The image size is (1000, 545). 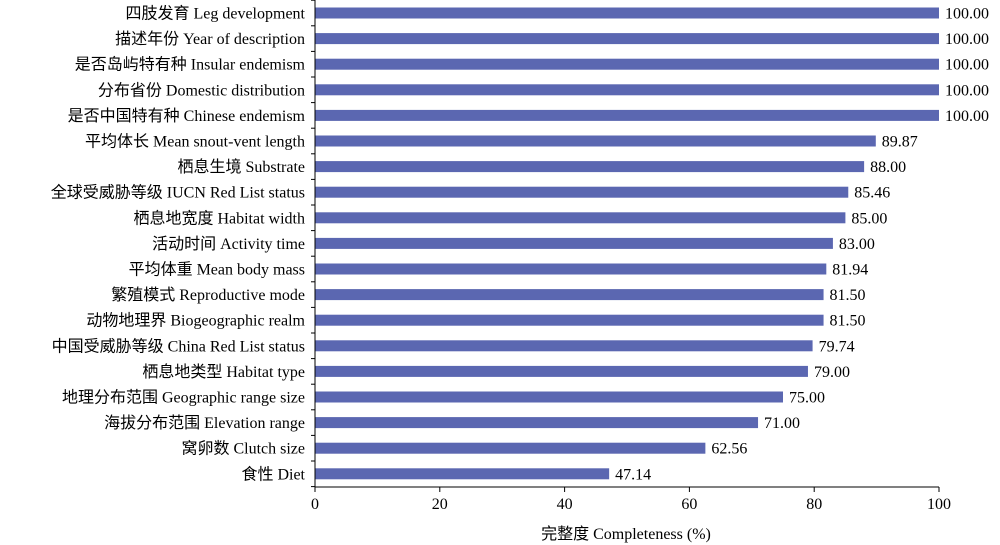 I want to click on x-tick-label: 80, so click(x=814, y=504).